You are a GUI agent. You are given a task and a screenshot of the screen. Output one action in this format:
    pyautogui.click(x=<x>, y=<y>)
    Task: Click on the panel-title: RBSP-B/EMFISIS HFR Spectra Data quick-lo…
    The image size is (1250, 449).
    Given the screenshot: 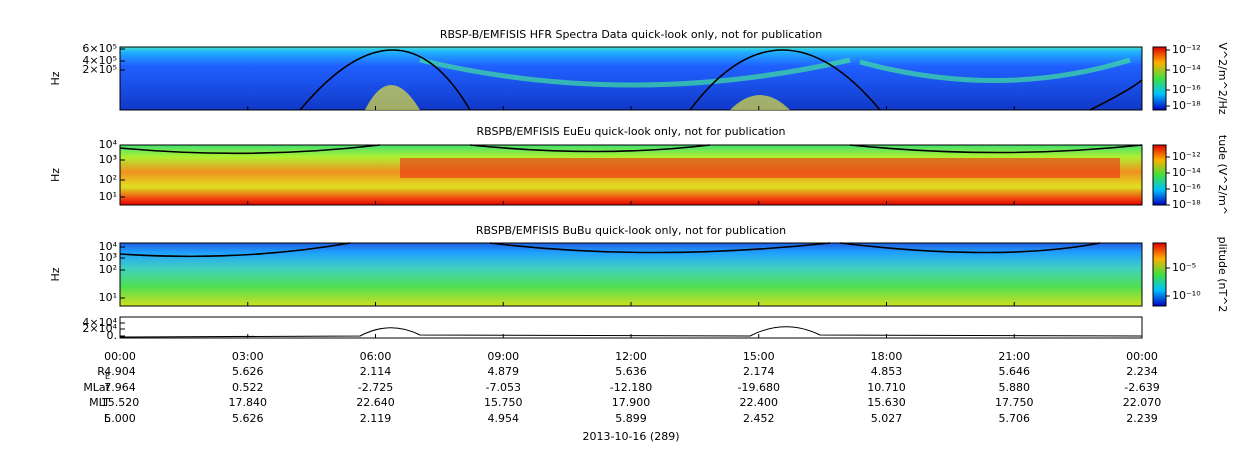 What is the action you would take?
    pyautogui.click(x=631, y=34)
    